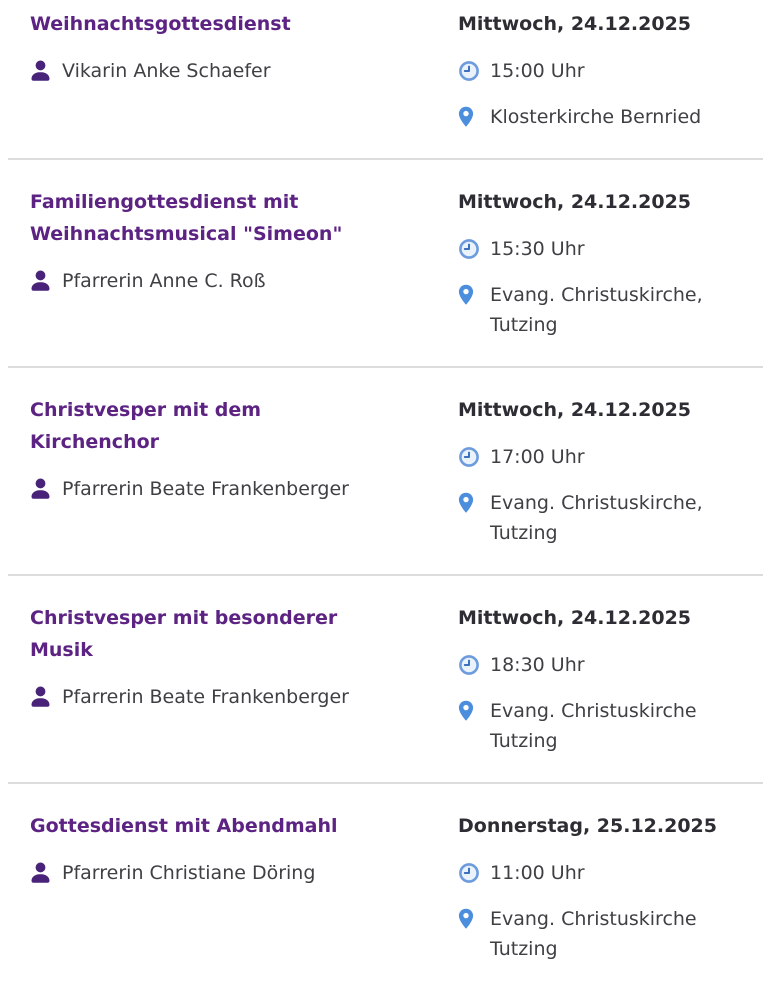  What do you see at coordinates (610, 249) in the screenshot?
I see `event-time-row: 15:30 Uhr` at bounding box center [610, 249].